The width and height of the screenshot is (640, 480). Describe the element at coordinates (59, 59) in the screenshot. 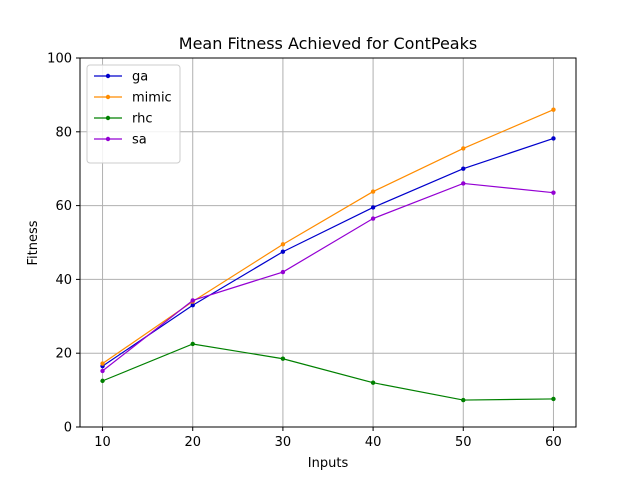

I see `y-tick-label: 100` at that location.